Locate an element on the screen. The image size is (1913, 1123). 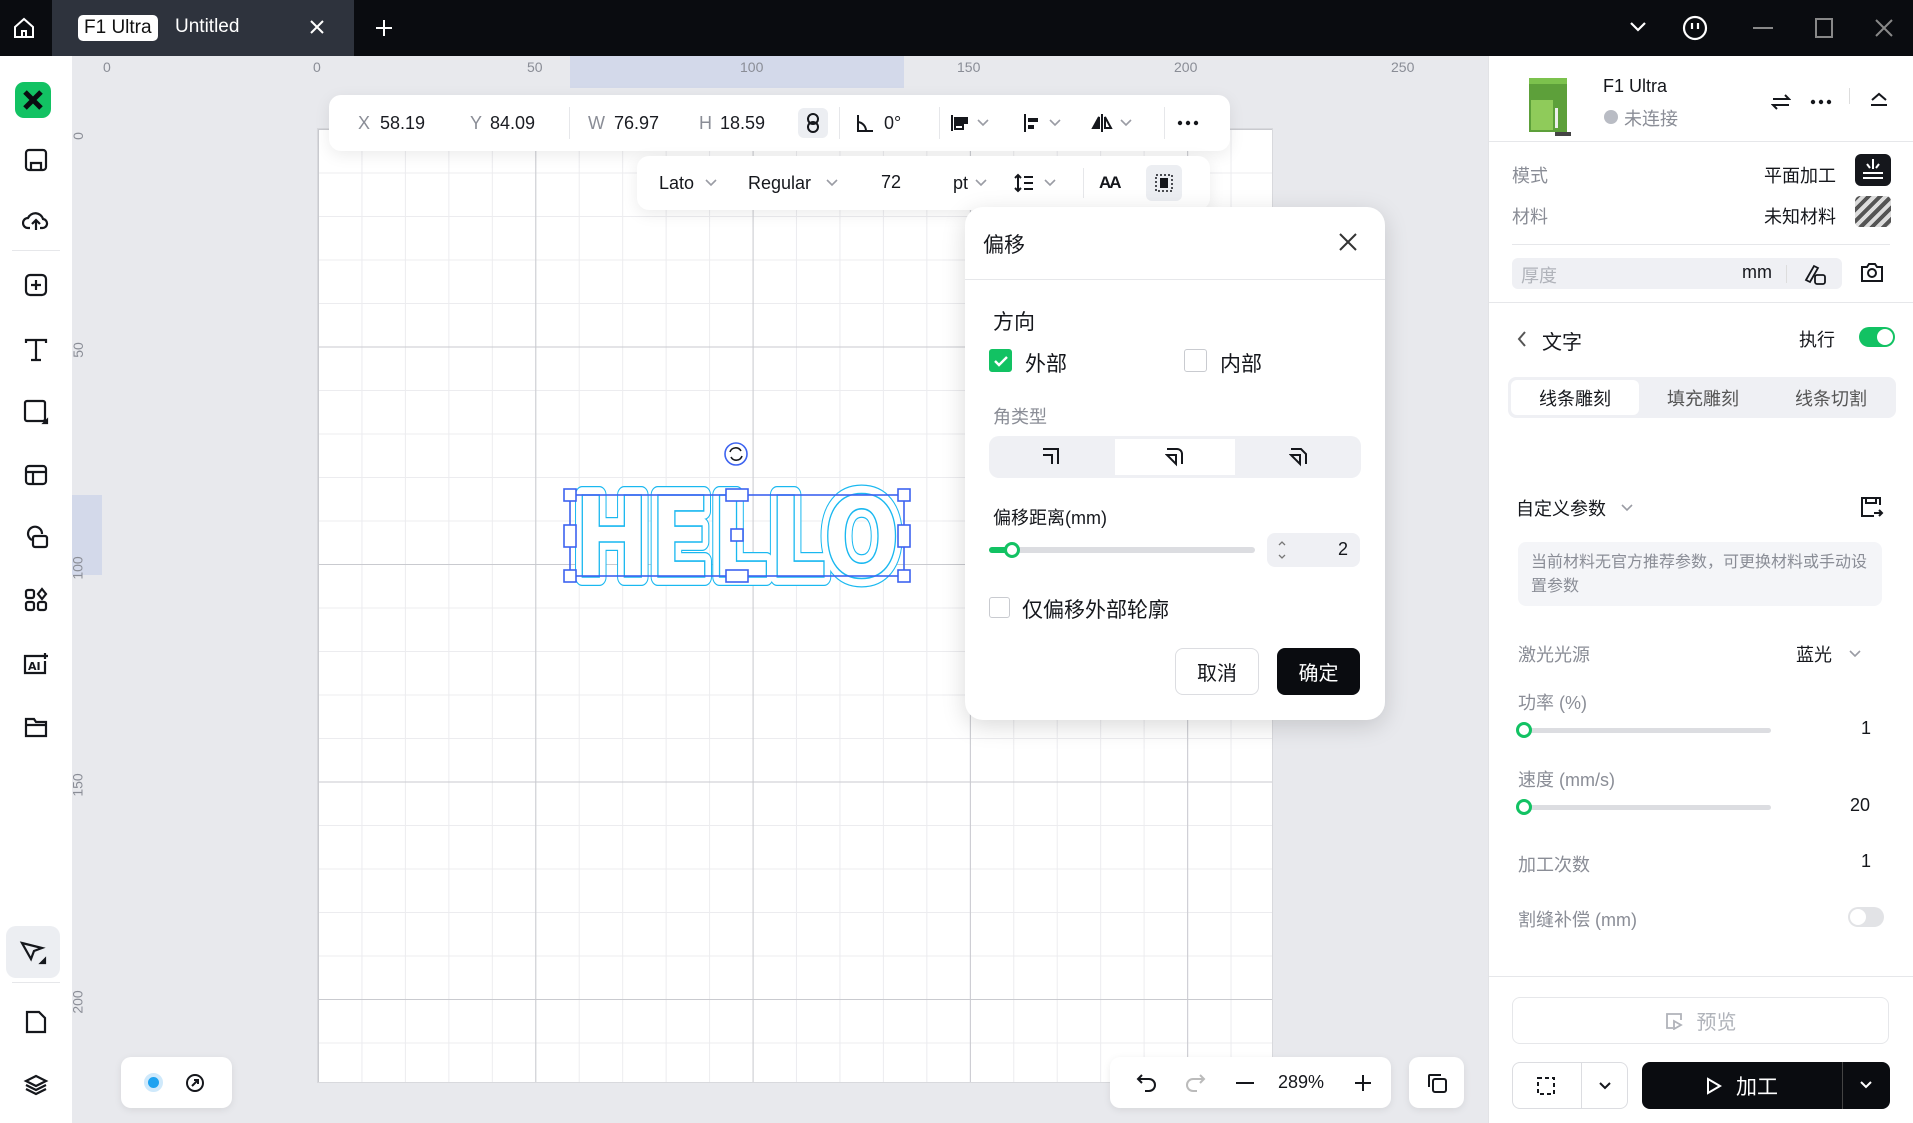
height-input: 18.59 is located at coordinates (743, 123).